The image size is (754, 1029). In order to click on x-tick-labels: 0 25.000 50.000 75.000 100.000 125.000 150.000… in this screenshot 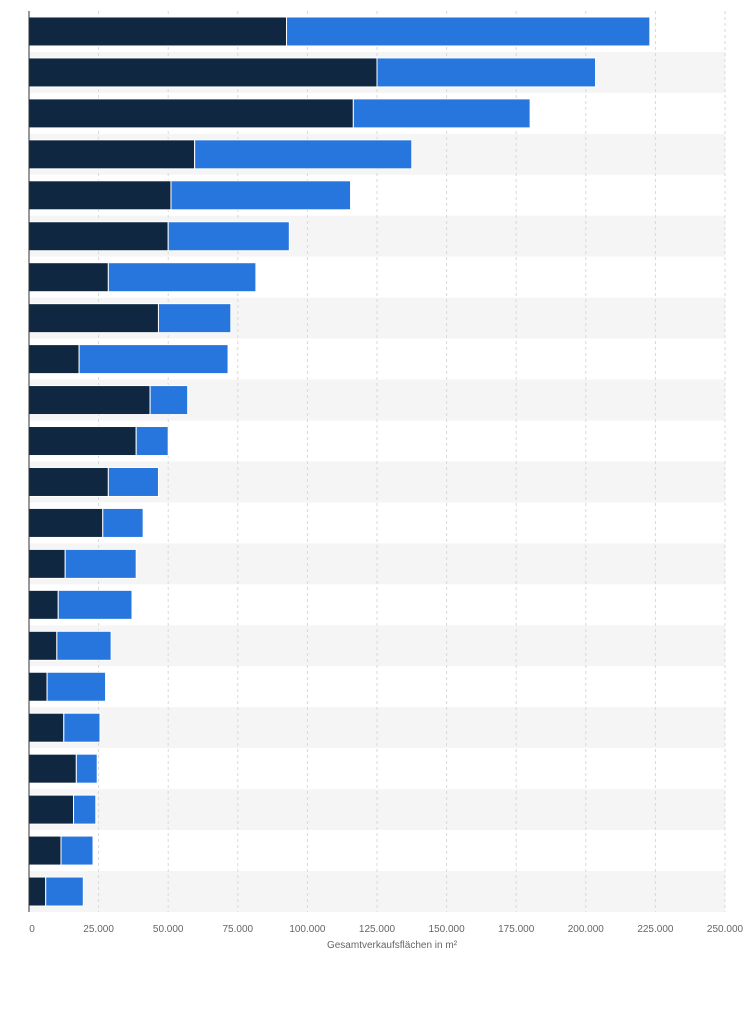, I will do `click(386, 929)`.